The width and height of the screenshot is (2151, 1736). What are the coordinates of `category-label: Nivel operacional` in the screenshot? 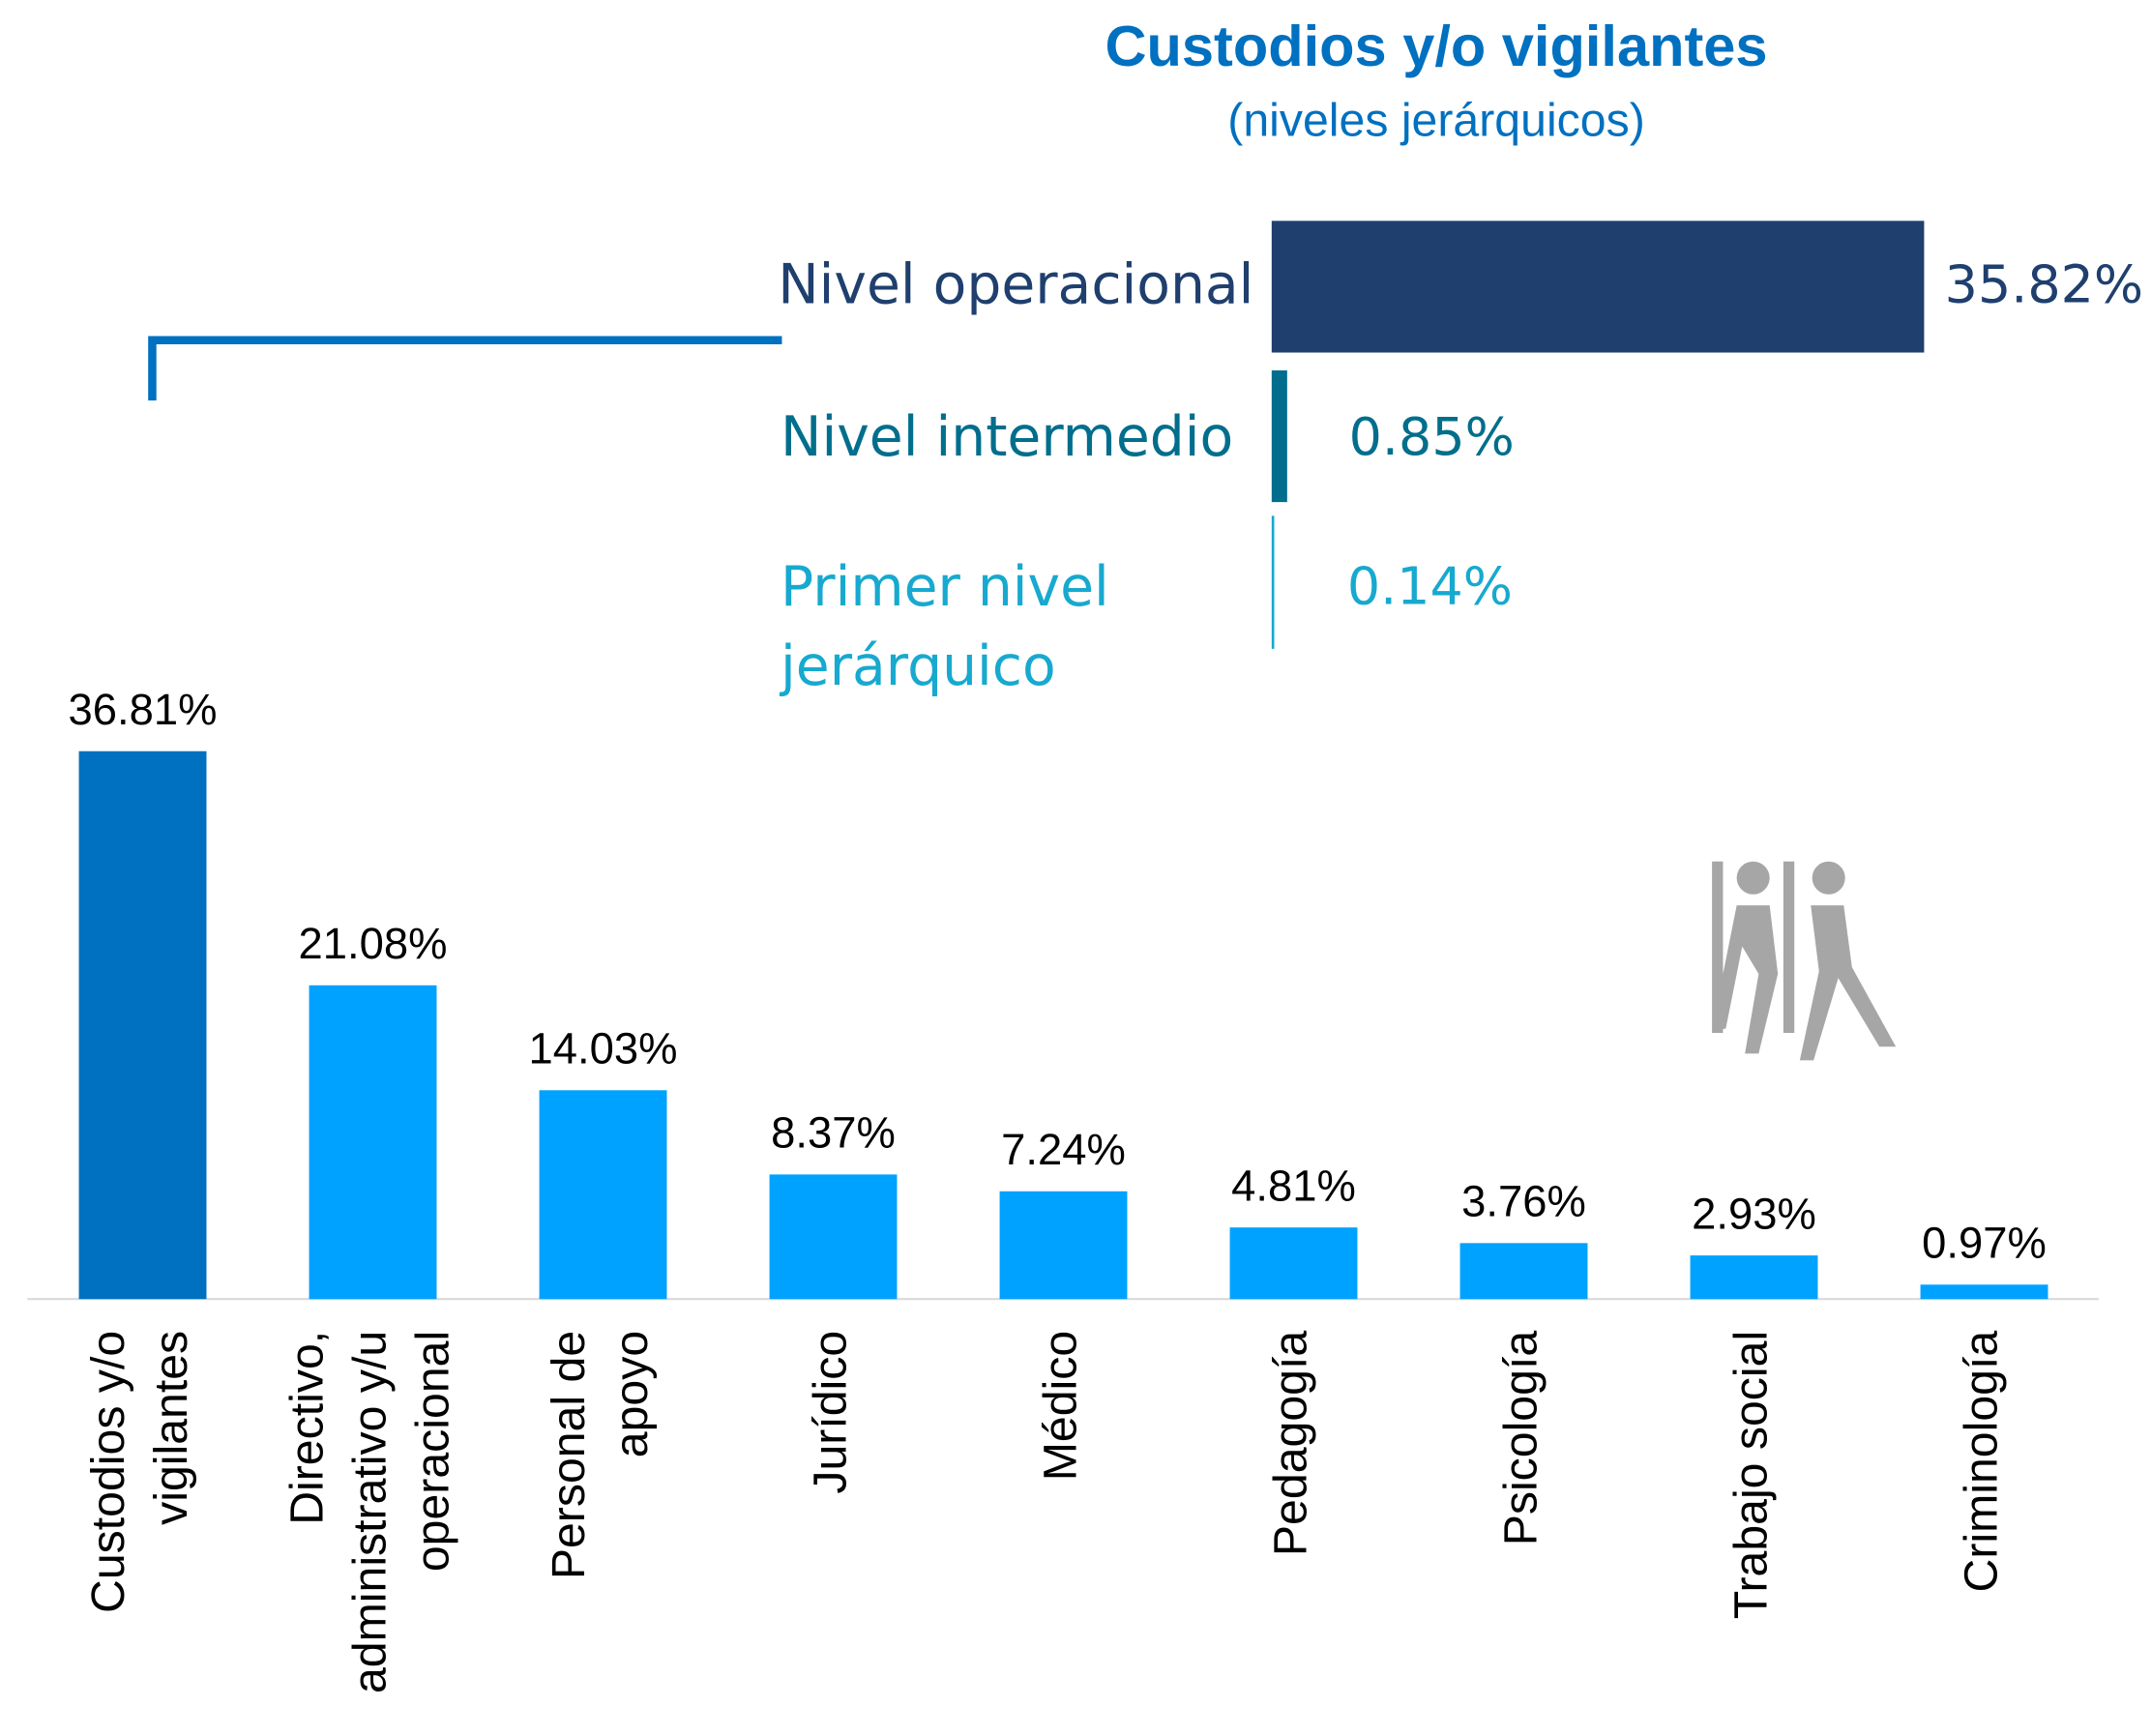 It's located at (1016, 284).